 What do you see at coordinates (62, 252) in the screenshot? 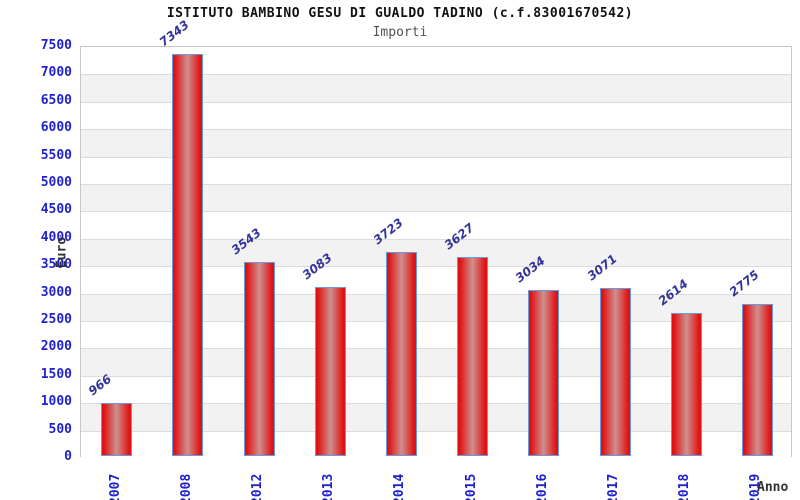
I see `y-axis-title: Euro` at bounding box center [62, 252].